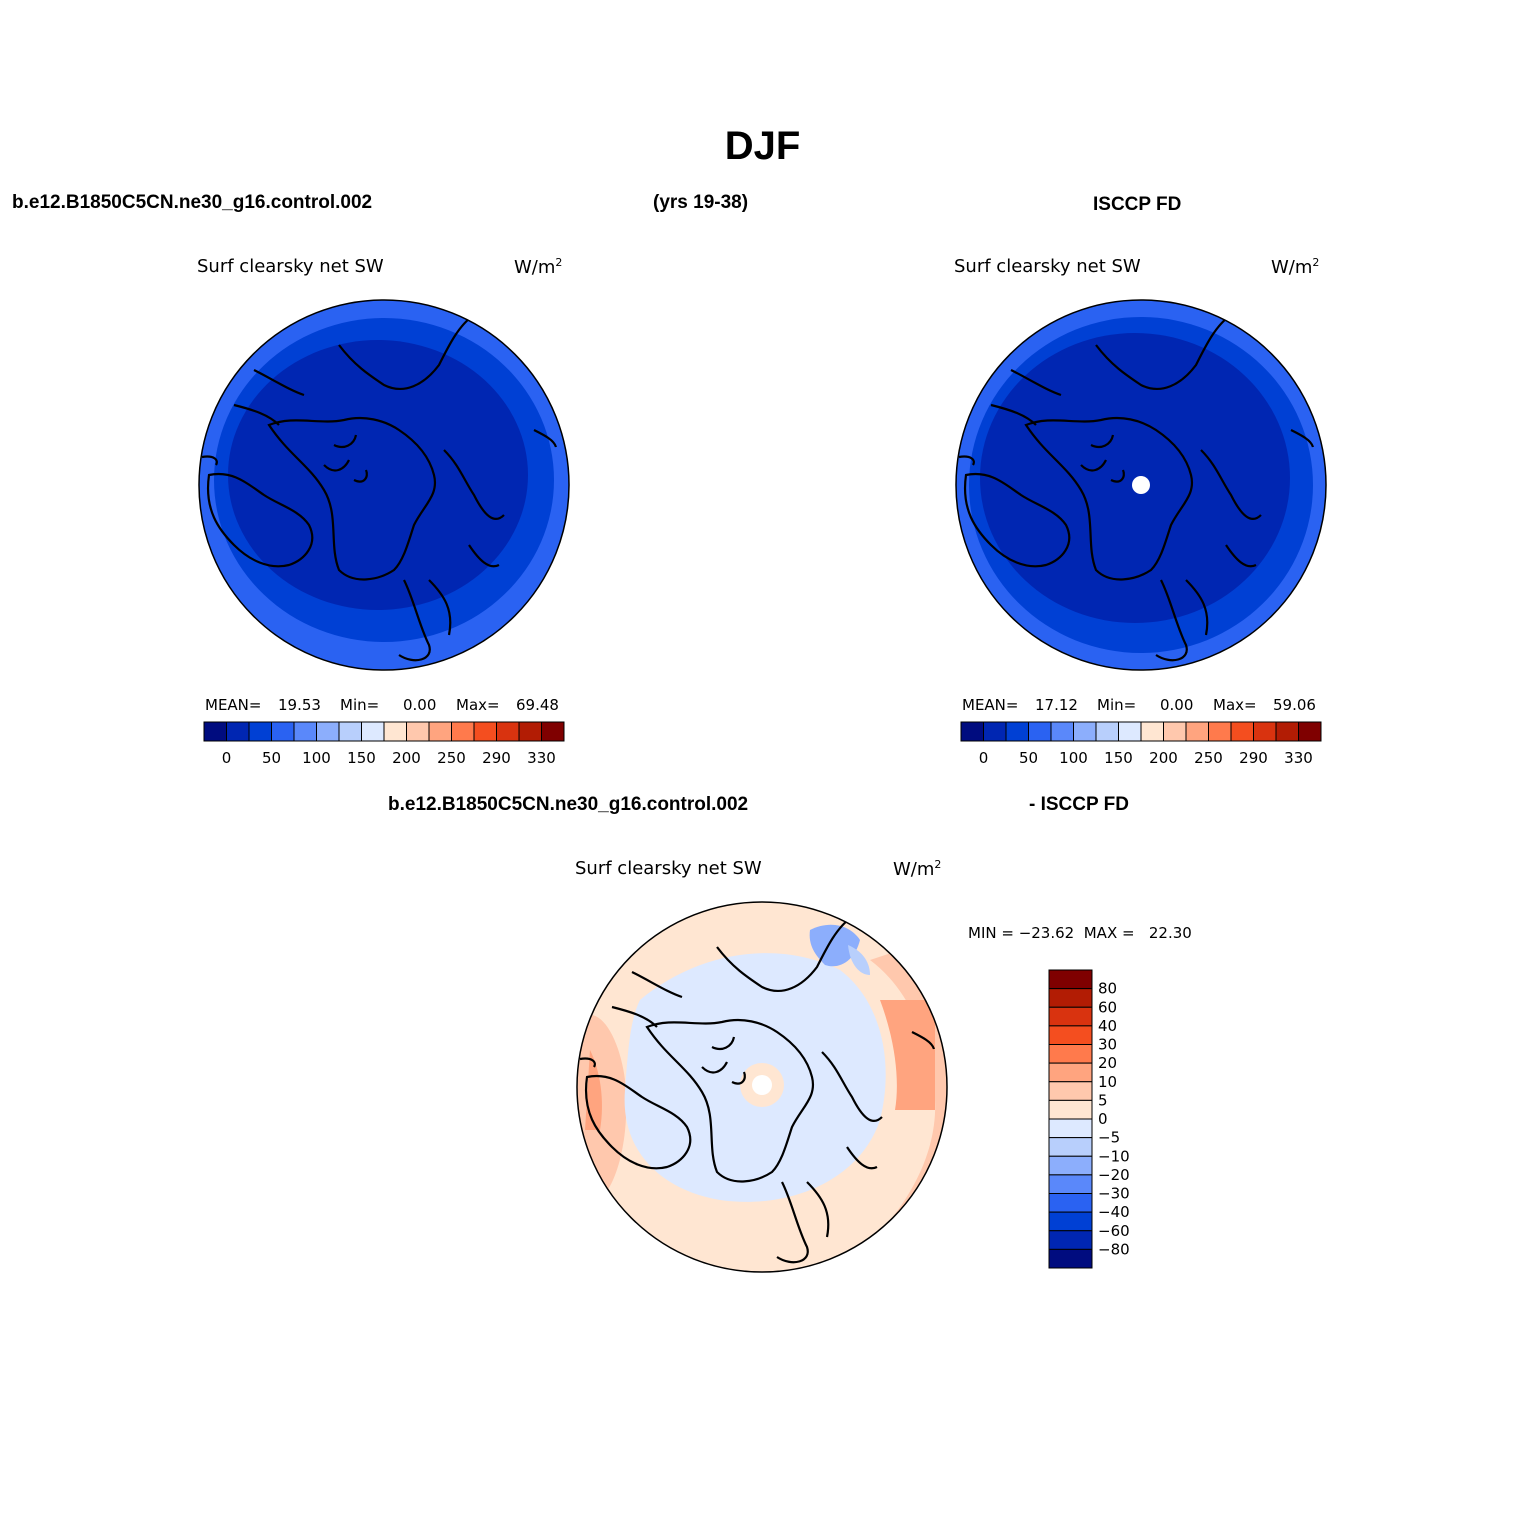  What do you see at coordinates (299, 705) in the screenshot?
I see `model-mean-value: 19.53` at bounding box center [299, 705].